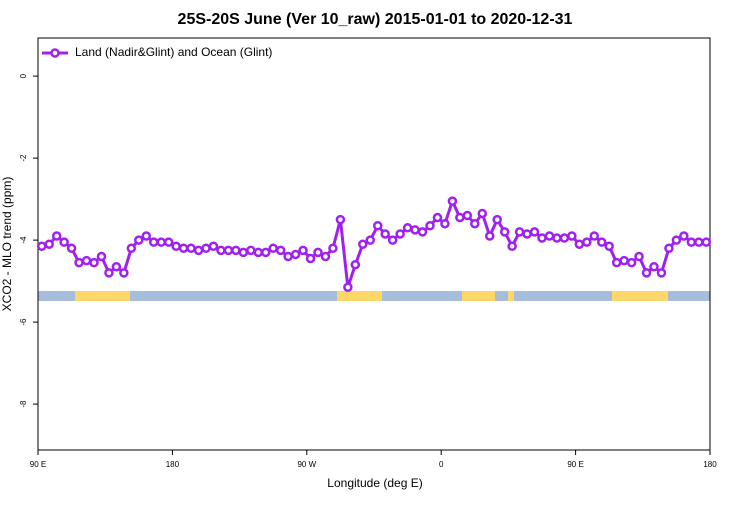 The image size is (750, 505). What do you see at coordinates (7, 244) in the screenshot?
I see `y-axis-label: XCO2 - MLO trend (ppm)` at bounding box center [7, 244].